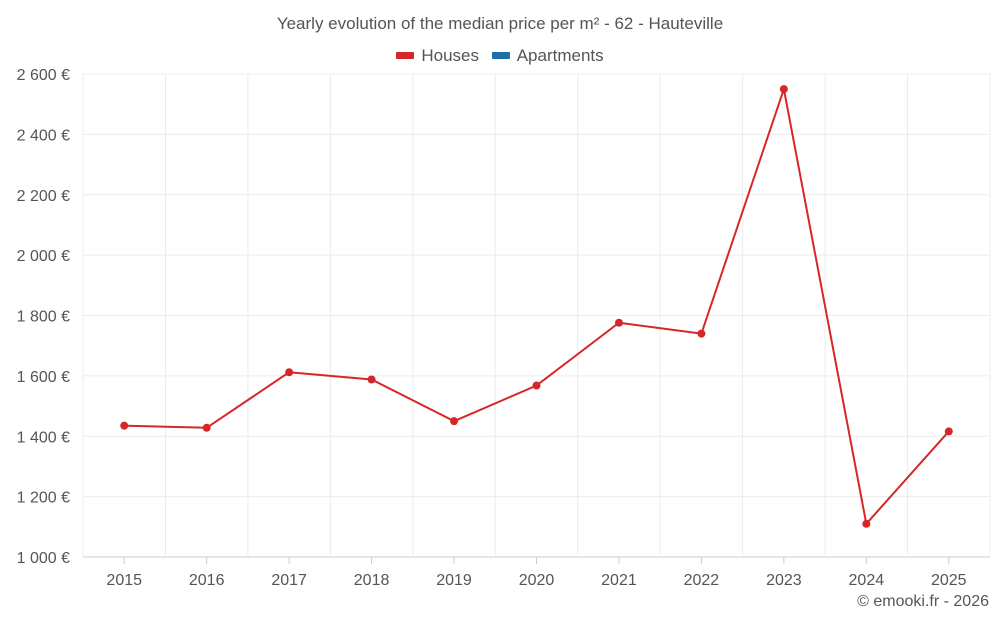  What do you see at coordinates (207, 580) in the screenshot?
I see `x-tick-label: 2016` at bounding box center [207, 580].